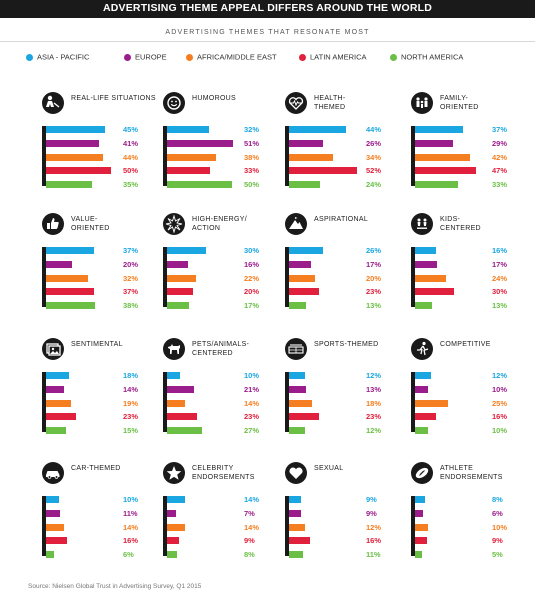 This screenshot has width=535, height=604. I want to click on panel-title: COMPETITIVE, so click(465, 344).